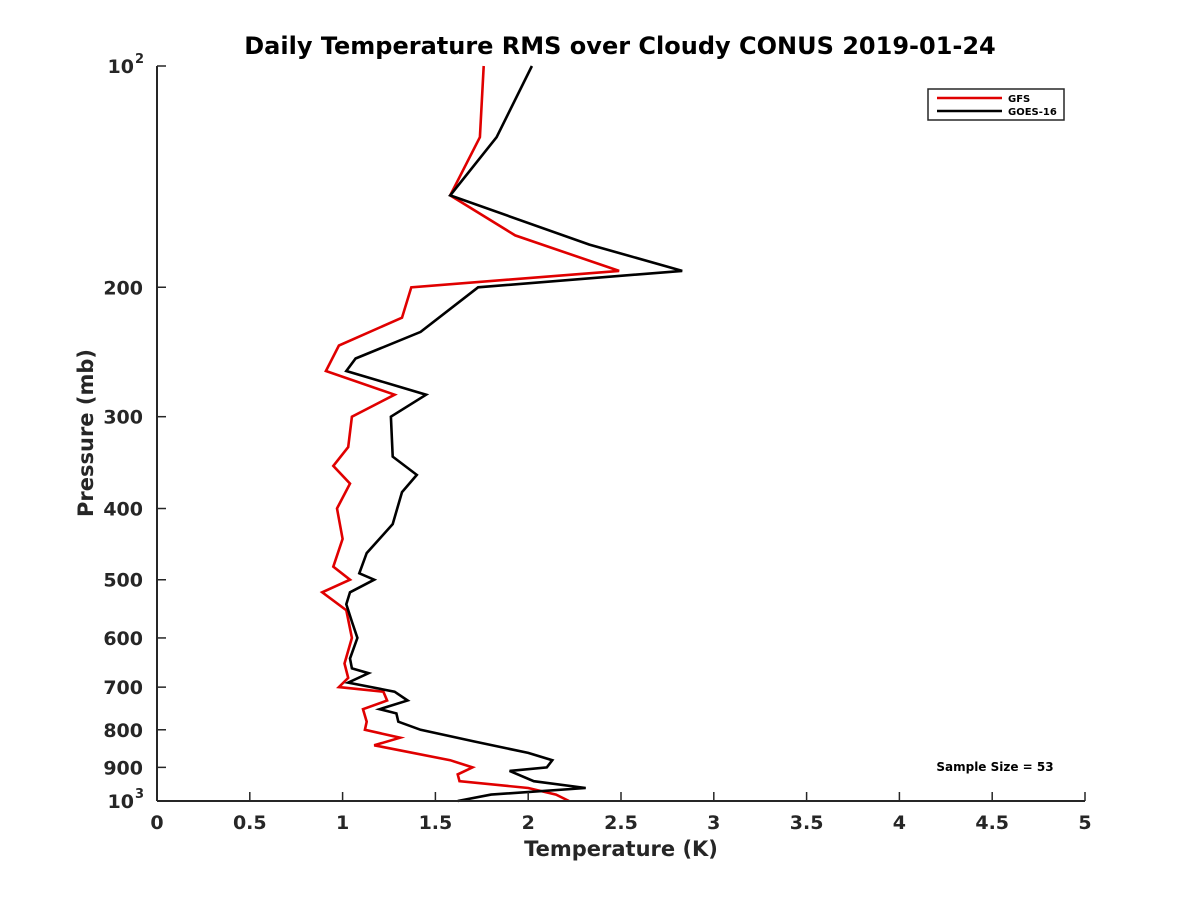 This screenshot has height=900, width=1200. Describe the element at coordinates (139, 59) in the screenshot. I see `y-tick-label-exponent: 2` at that location.